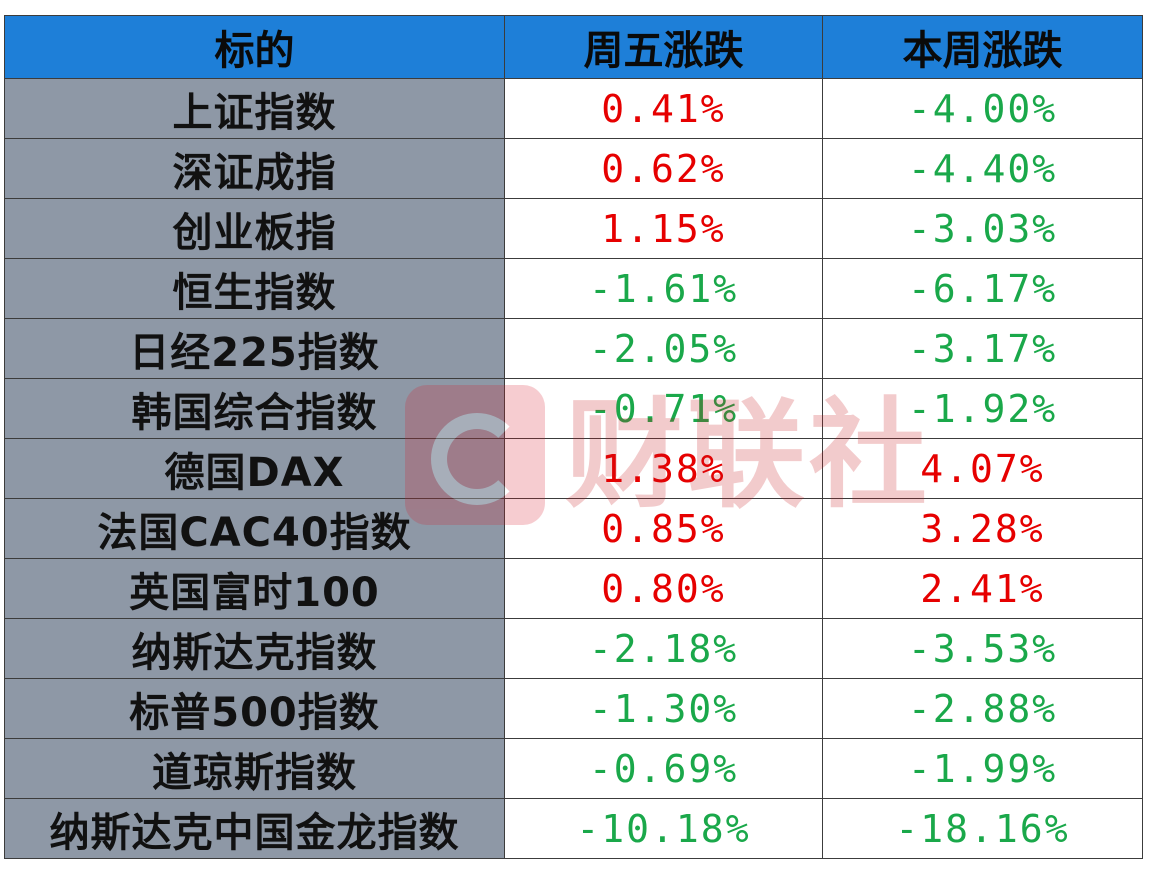 This screenshot has width=1155, height=870. I want to click on friday-change-value: 0.41%, so click(663, 108).